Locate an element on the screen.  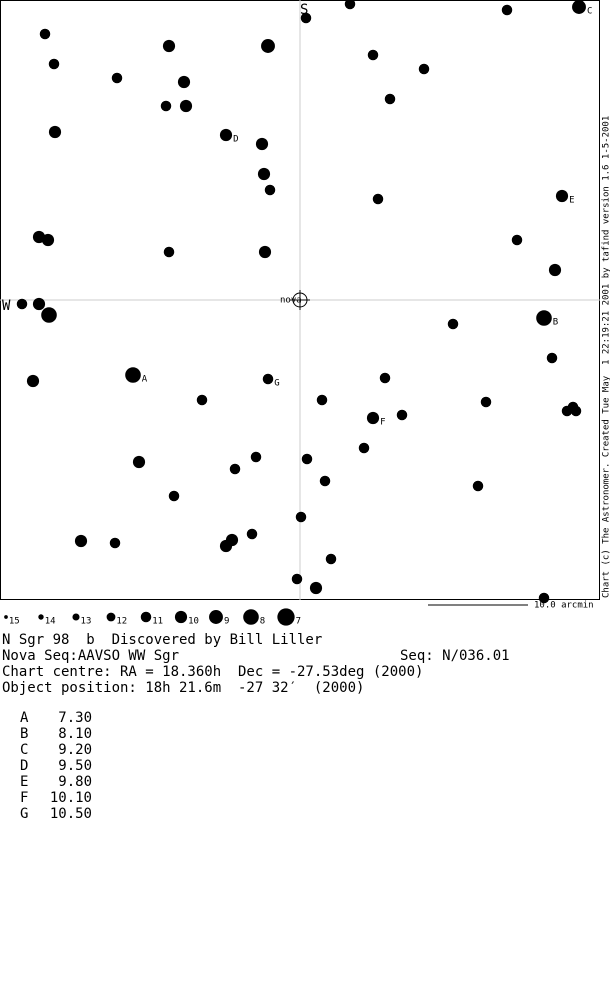
star-label: A is located at coordinates (145, 380).